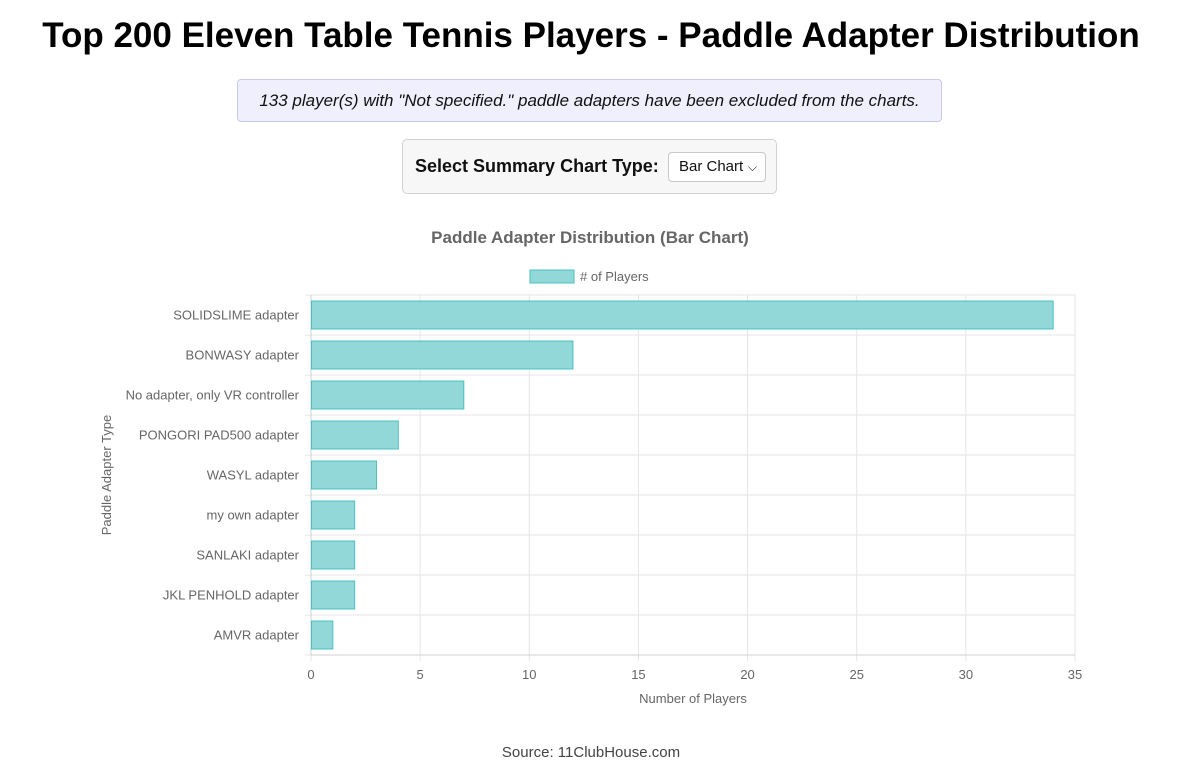  Describe the element at coordinates (257, 635) in the screenshot. I see `y-tick-label: AMVR adapter` at that location.